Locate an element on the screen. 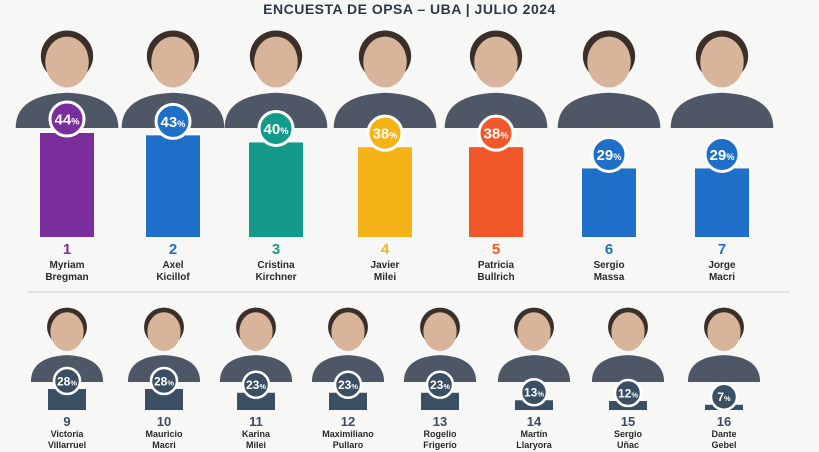 The height and width of the screenshot is (452, 819). rank-label: 11 is located at coordinates (256, 421).